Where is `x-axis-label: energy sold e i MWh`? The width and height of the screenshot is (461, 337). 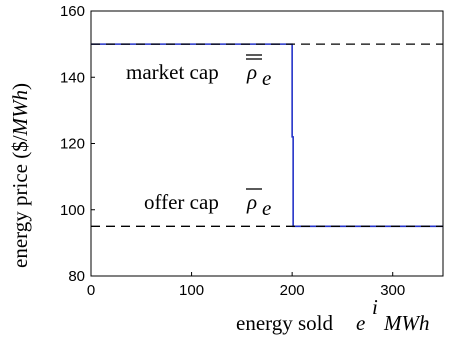
x-axis-label: energy sold e i MWh is located at coordinates (333, 315).